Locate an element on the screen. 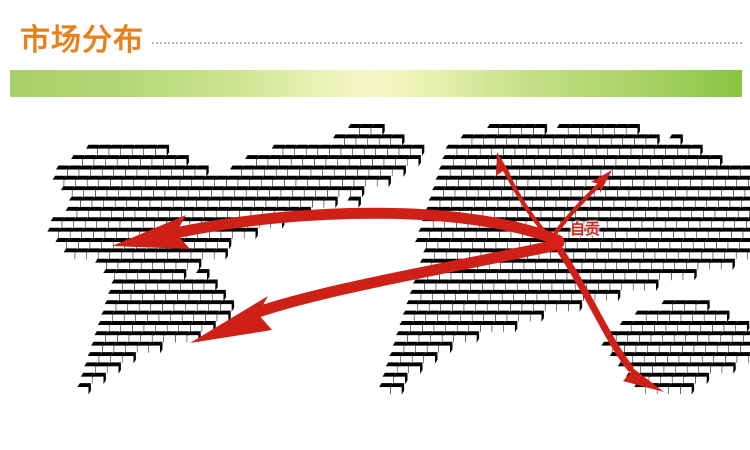 The image size is (750, 450). origin-city-label: 自贡 is located at coordinates (585, 229).